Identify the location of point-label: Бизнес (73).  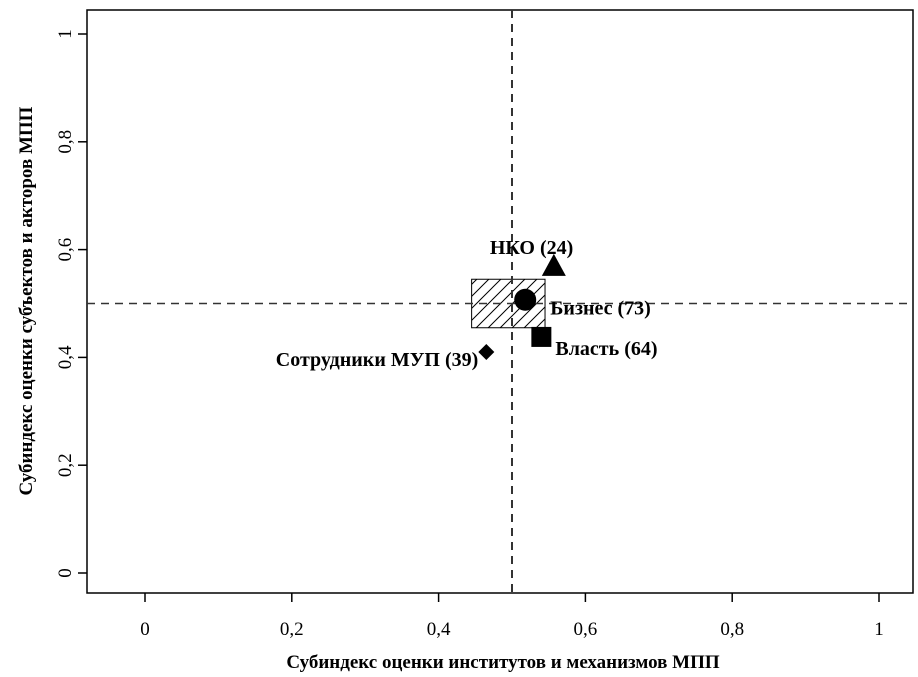
(600, 309).